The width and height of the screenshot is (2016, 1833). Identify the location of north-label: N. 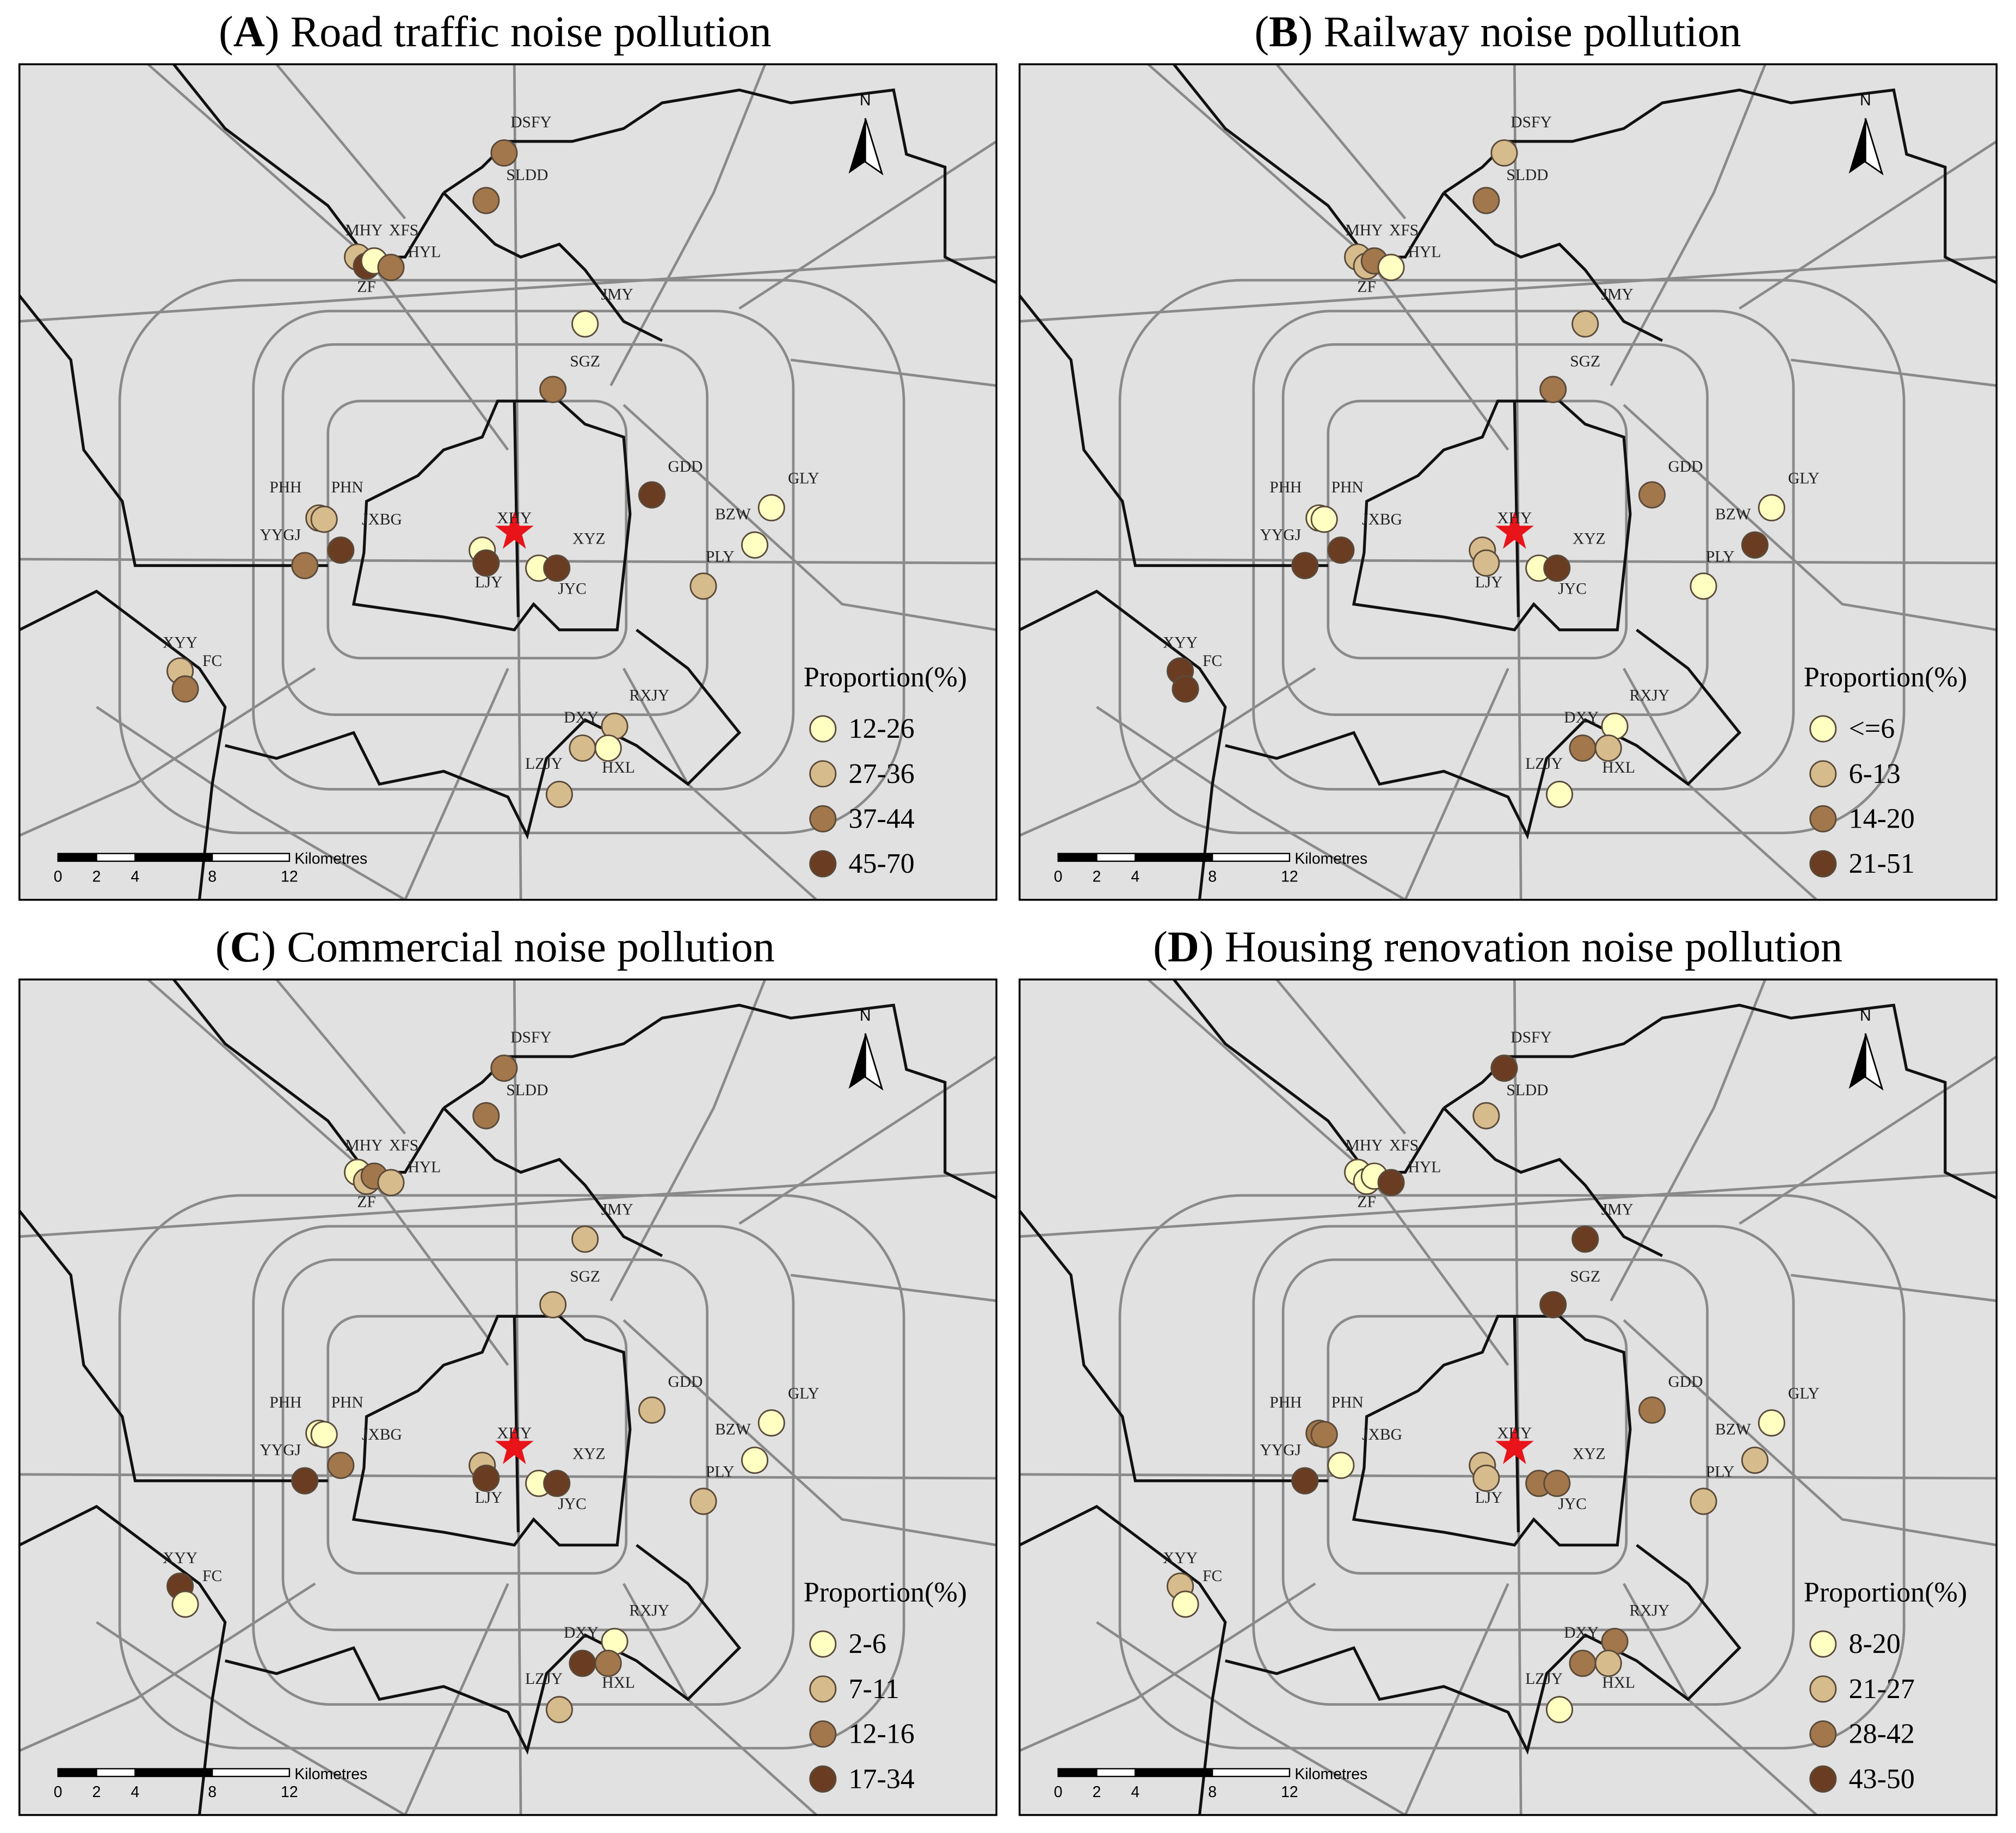
(1865, 100).